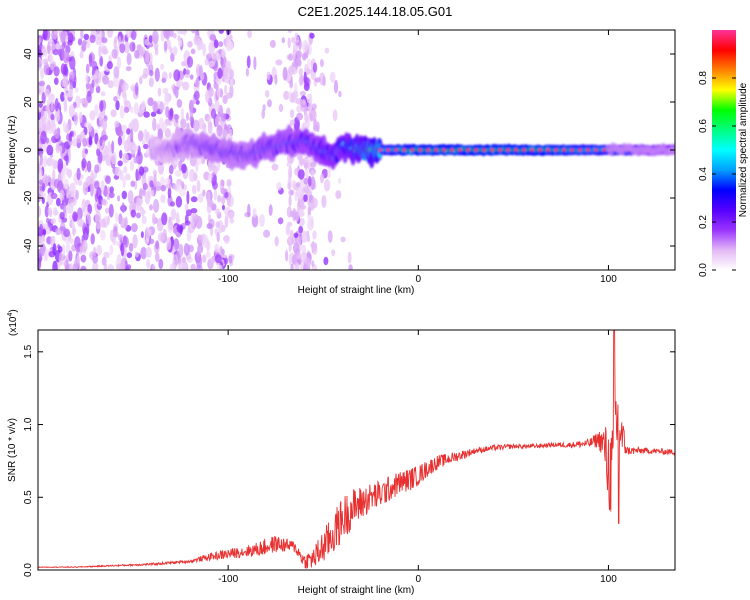 This screenshot has width=750, height=600. What do you see at coordinates (703, 126) in the screenshot?
I see `colorbar-tick-label: 0.6` at bounding box center [703, 126].